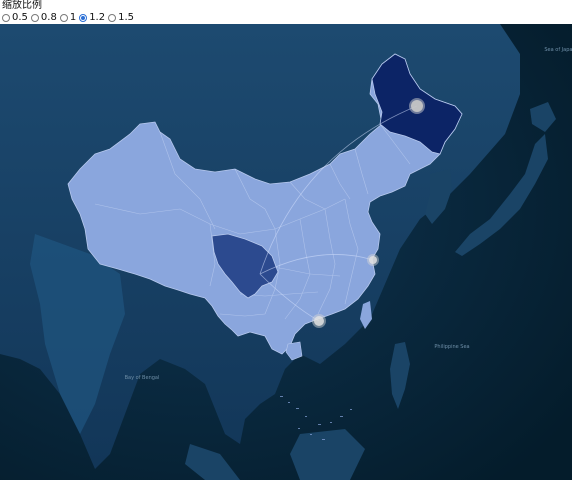 The width and height of the screenshot is (572, 480). Describe the element at coordinates (142, 378) in the screenshot. I see `bay-of-bengal-label: Bay of Bengal` at that location.